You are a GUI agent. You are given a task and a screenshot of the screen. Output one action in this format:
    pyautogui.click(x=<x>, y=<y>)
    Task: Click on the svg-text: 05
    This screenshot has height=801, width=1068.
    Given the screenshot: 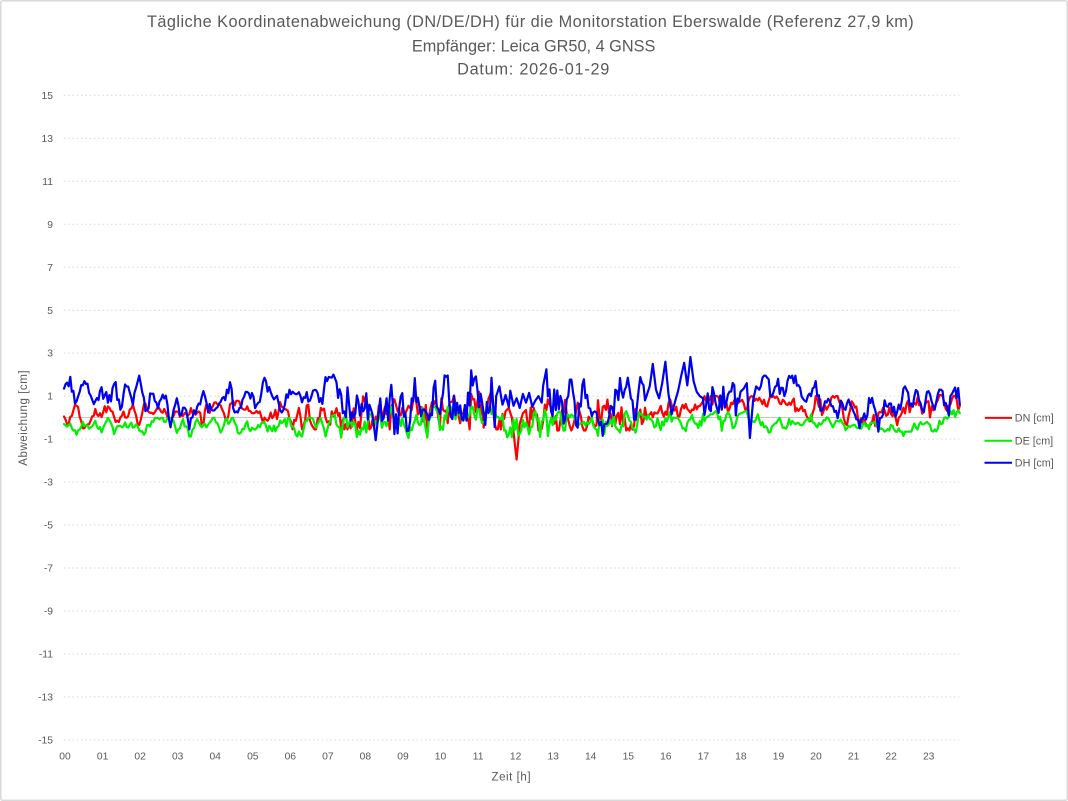 What is the action you would take?
    pyautogui.click(x=253, y=757)
    